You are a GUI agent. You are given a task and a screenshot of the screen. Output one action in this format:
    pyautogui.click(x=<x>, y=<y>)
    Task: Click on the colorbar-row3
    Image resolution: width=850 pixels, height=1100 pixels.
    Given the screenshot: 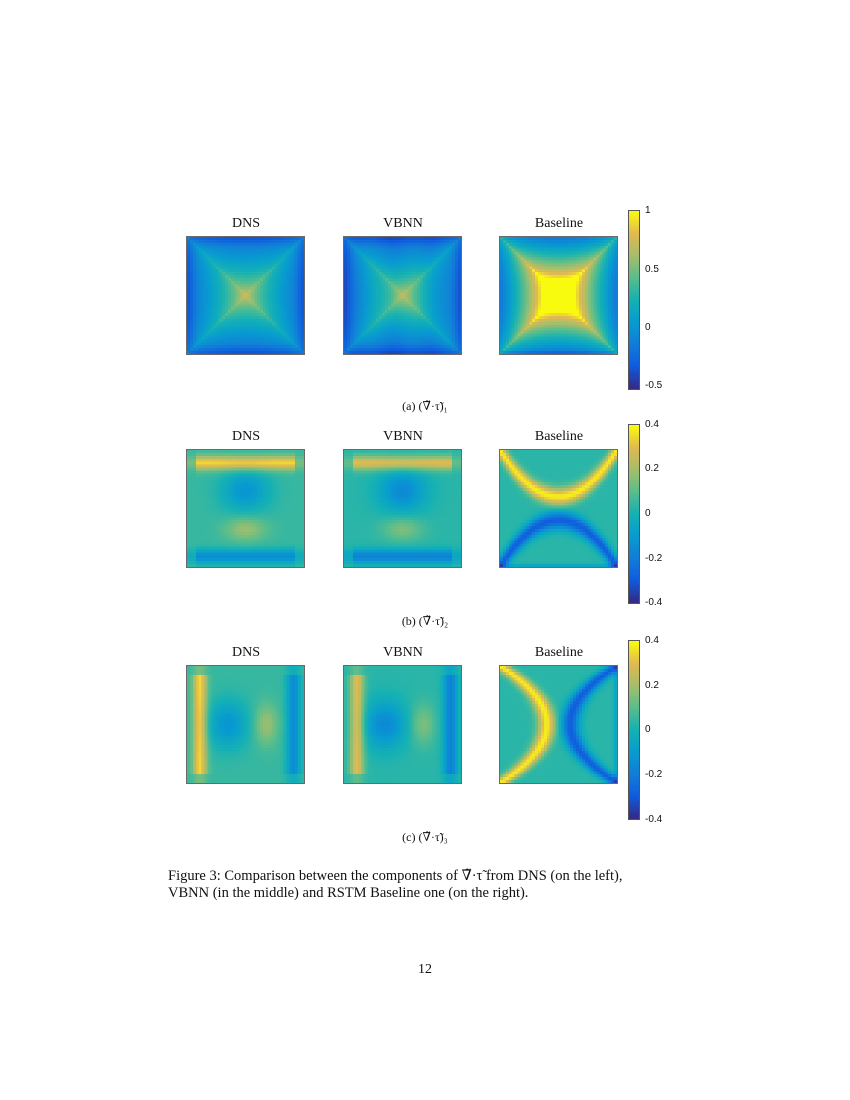 What is the action you would take?
    pyautogui.click(x=634, y=730)
    